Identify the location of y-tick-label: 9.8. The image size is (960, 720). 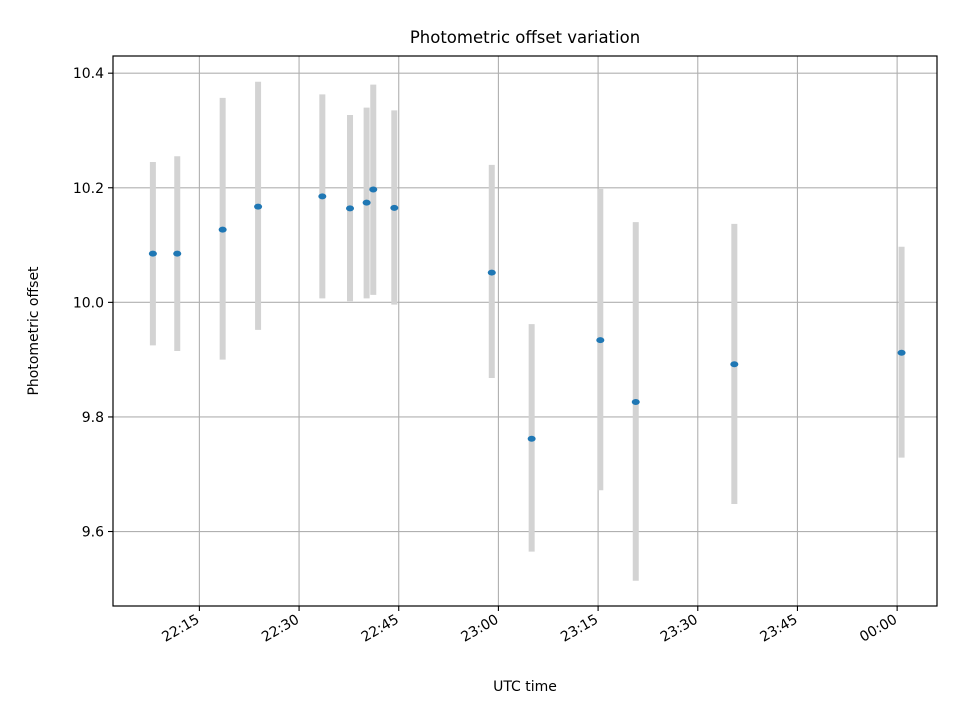
(93, 418).